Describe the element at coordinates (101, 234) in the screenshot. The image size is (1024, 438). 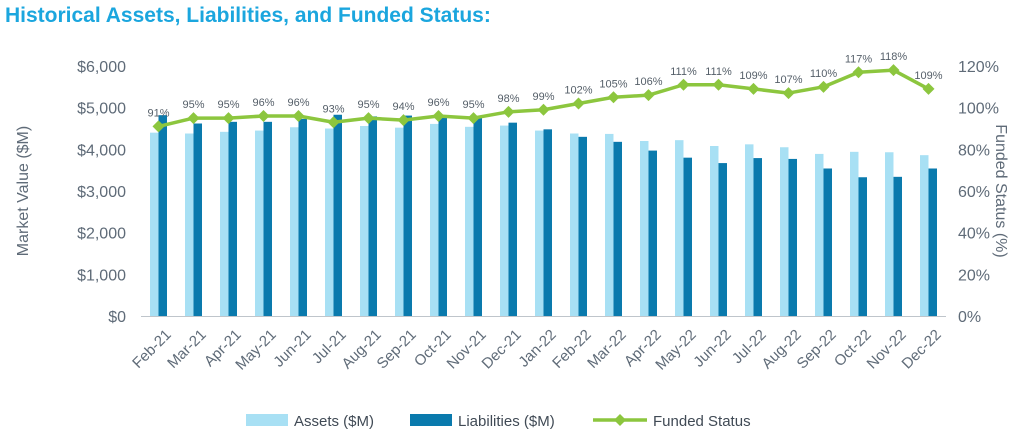
I see `y-tick-label: $2,000` at that location.